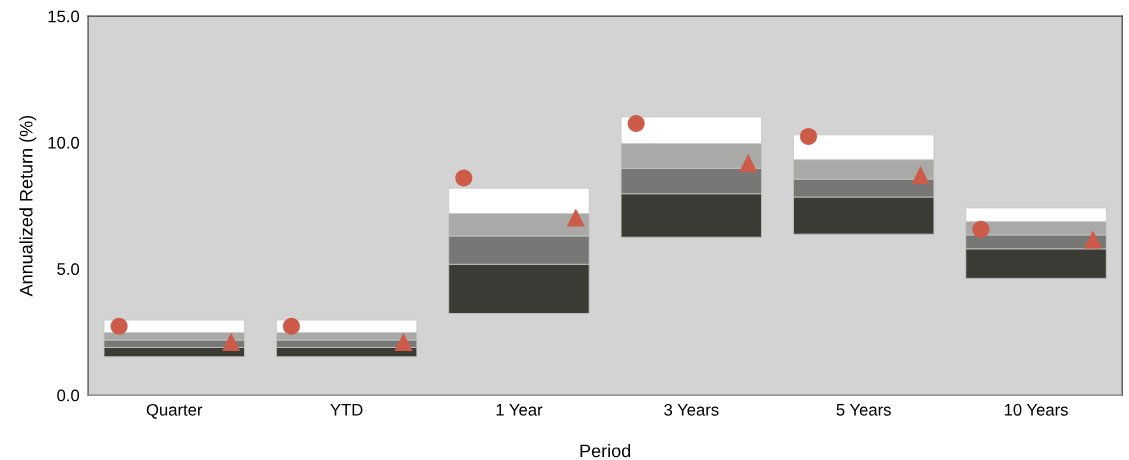  What do you see at coordinates (863, 410) in the screenshot?
I see `x-tick-label: 5 Years` at bounding box center [863, 410].